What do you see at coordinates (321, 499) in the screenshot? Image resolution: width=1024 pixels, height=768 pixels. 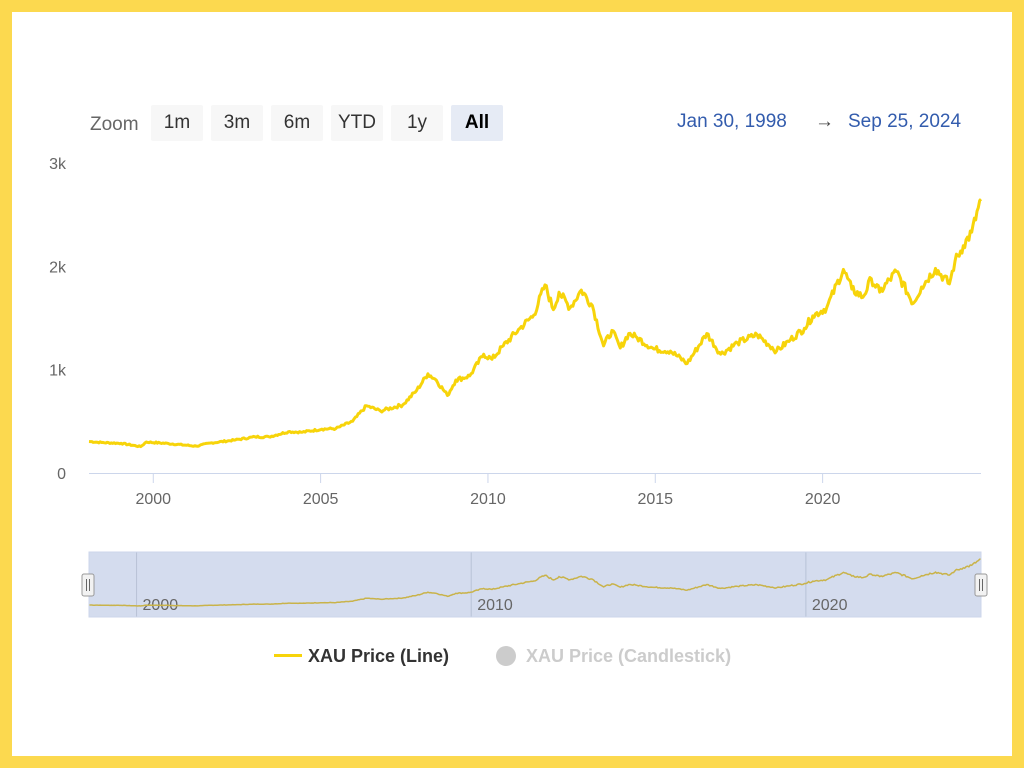 I see `x-tick-label: 2005` at bounding box center [321, 499].